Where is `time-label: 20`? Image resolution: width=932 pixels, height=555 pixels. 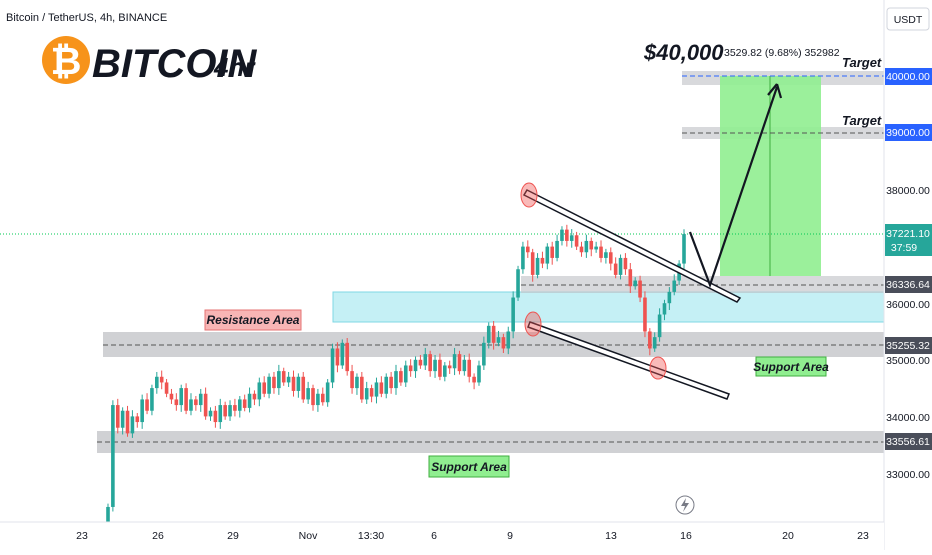 time-label: 20 is located at coordinates (788, 536).